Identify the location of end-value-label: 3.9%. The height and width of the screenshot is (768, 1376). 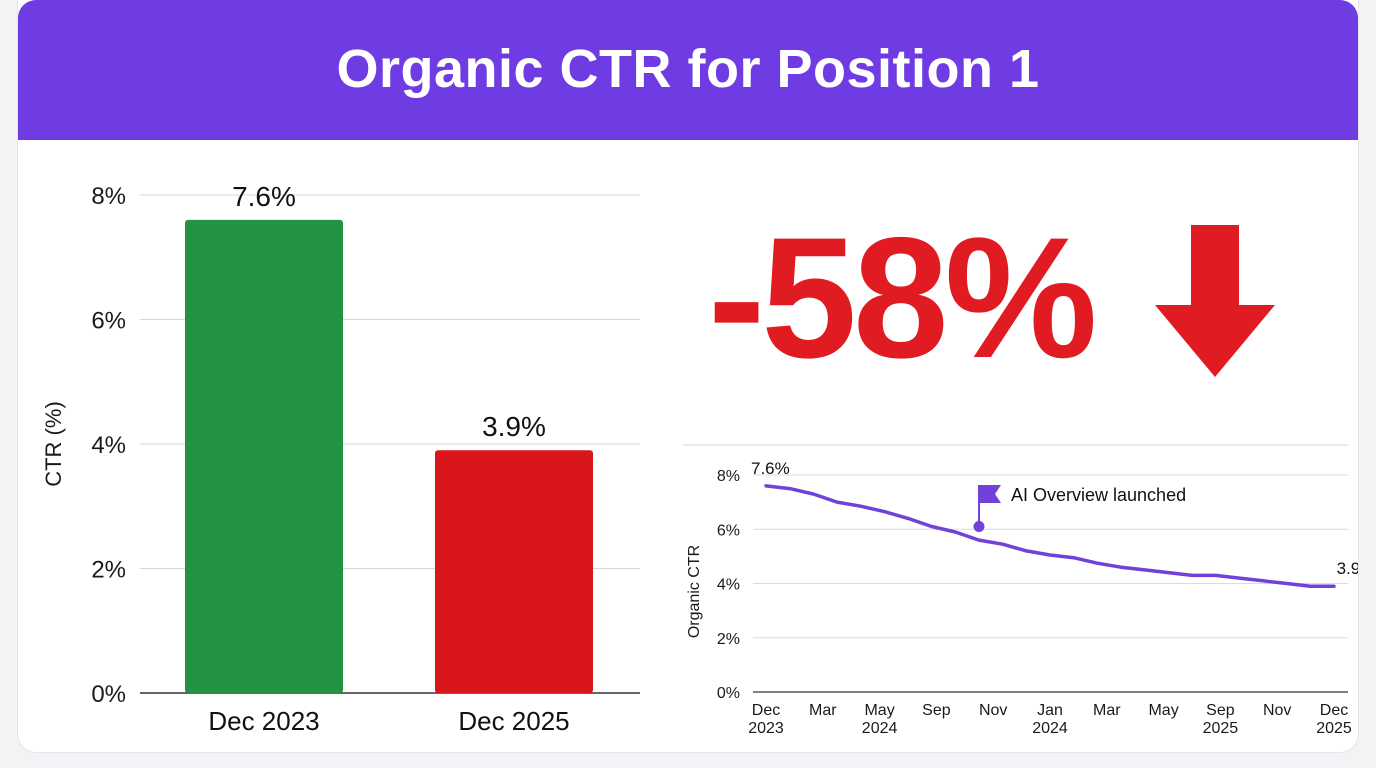
(1347, 568).